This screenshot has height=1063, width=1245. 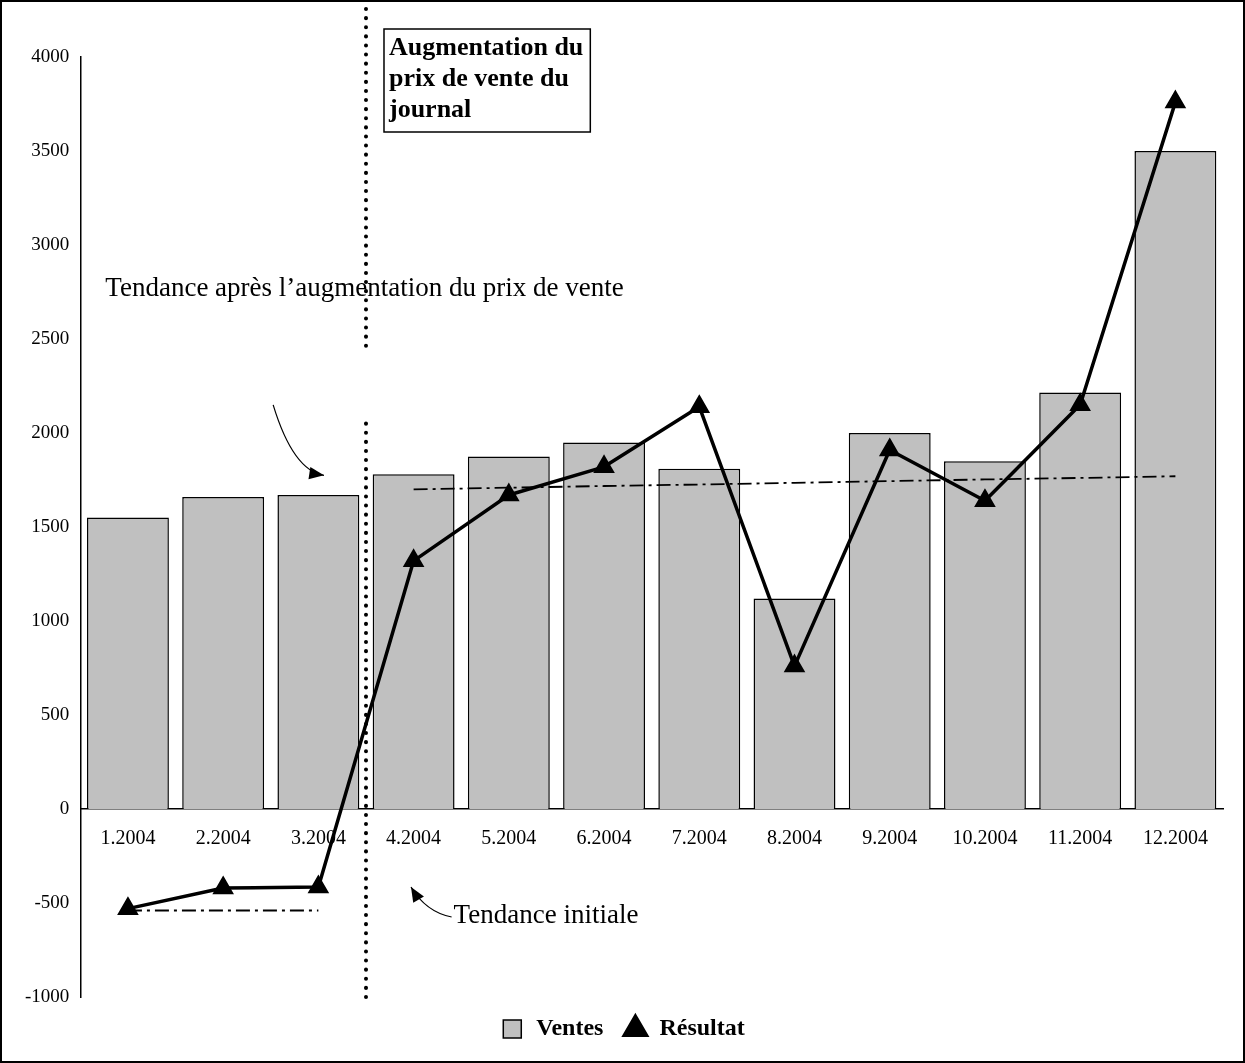 What do you see at coordinates (364, 287) in the screenshot?
I see `annotation: Tendance après l’augmentation du prix de vente` at bounding box center [364, 287].